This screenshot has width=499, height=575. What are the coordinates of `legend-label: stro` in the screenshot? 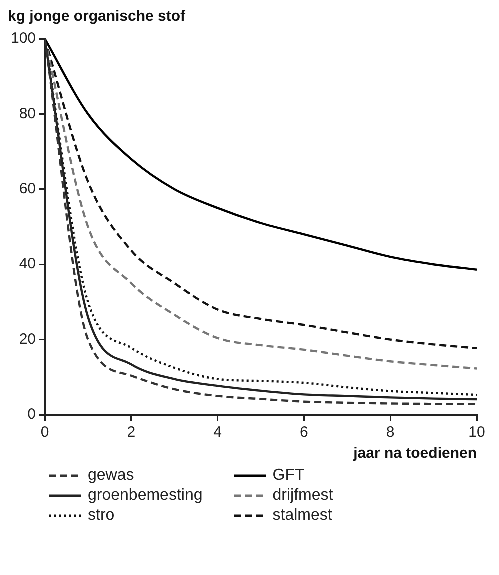 It's located at (101, 516).